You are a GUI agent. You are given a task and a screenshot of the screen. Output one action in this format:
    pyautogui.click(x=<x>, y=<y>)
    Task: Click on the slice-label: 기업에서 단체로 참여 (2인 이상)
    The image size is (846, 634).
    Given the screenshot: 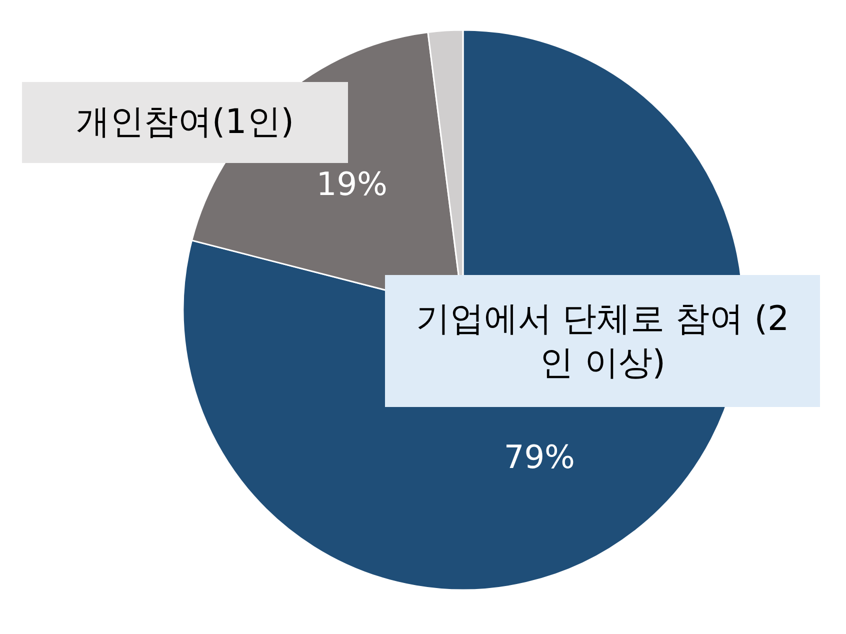 What is the action you would take?
    pyautogui.click(x=602, y=341)
    